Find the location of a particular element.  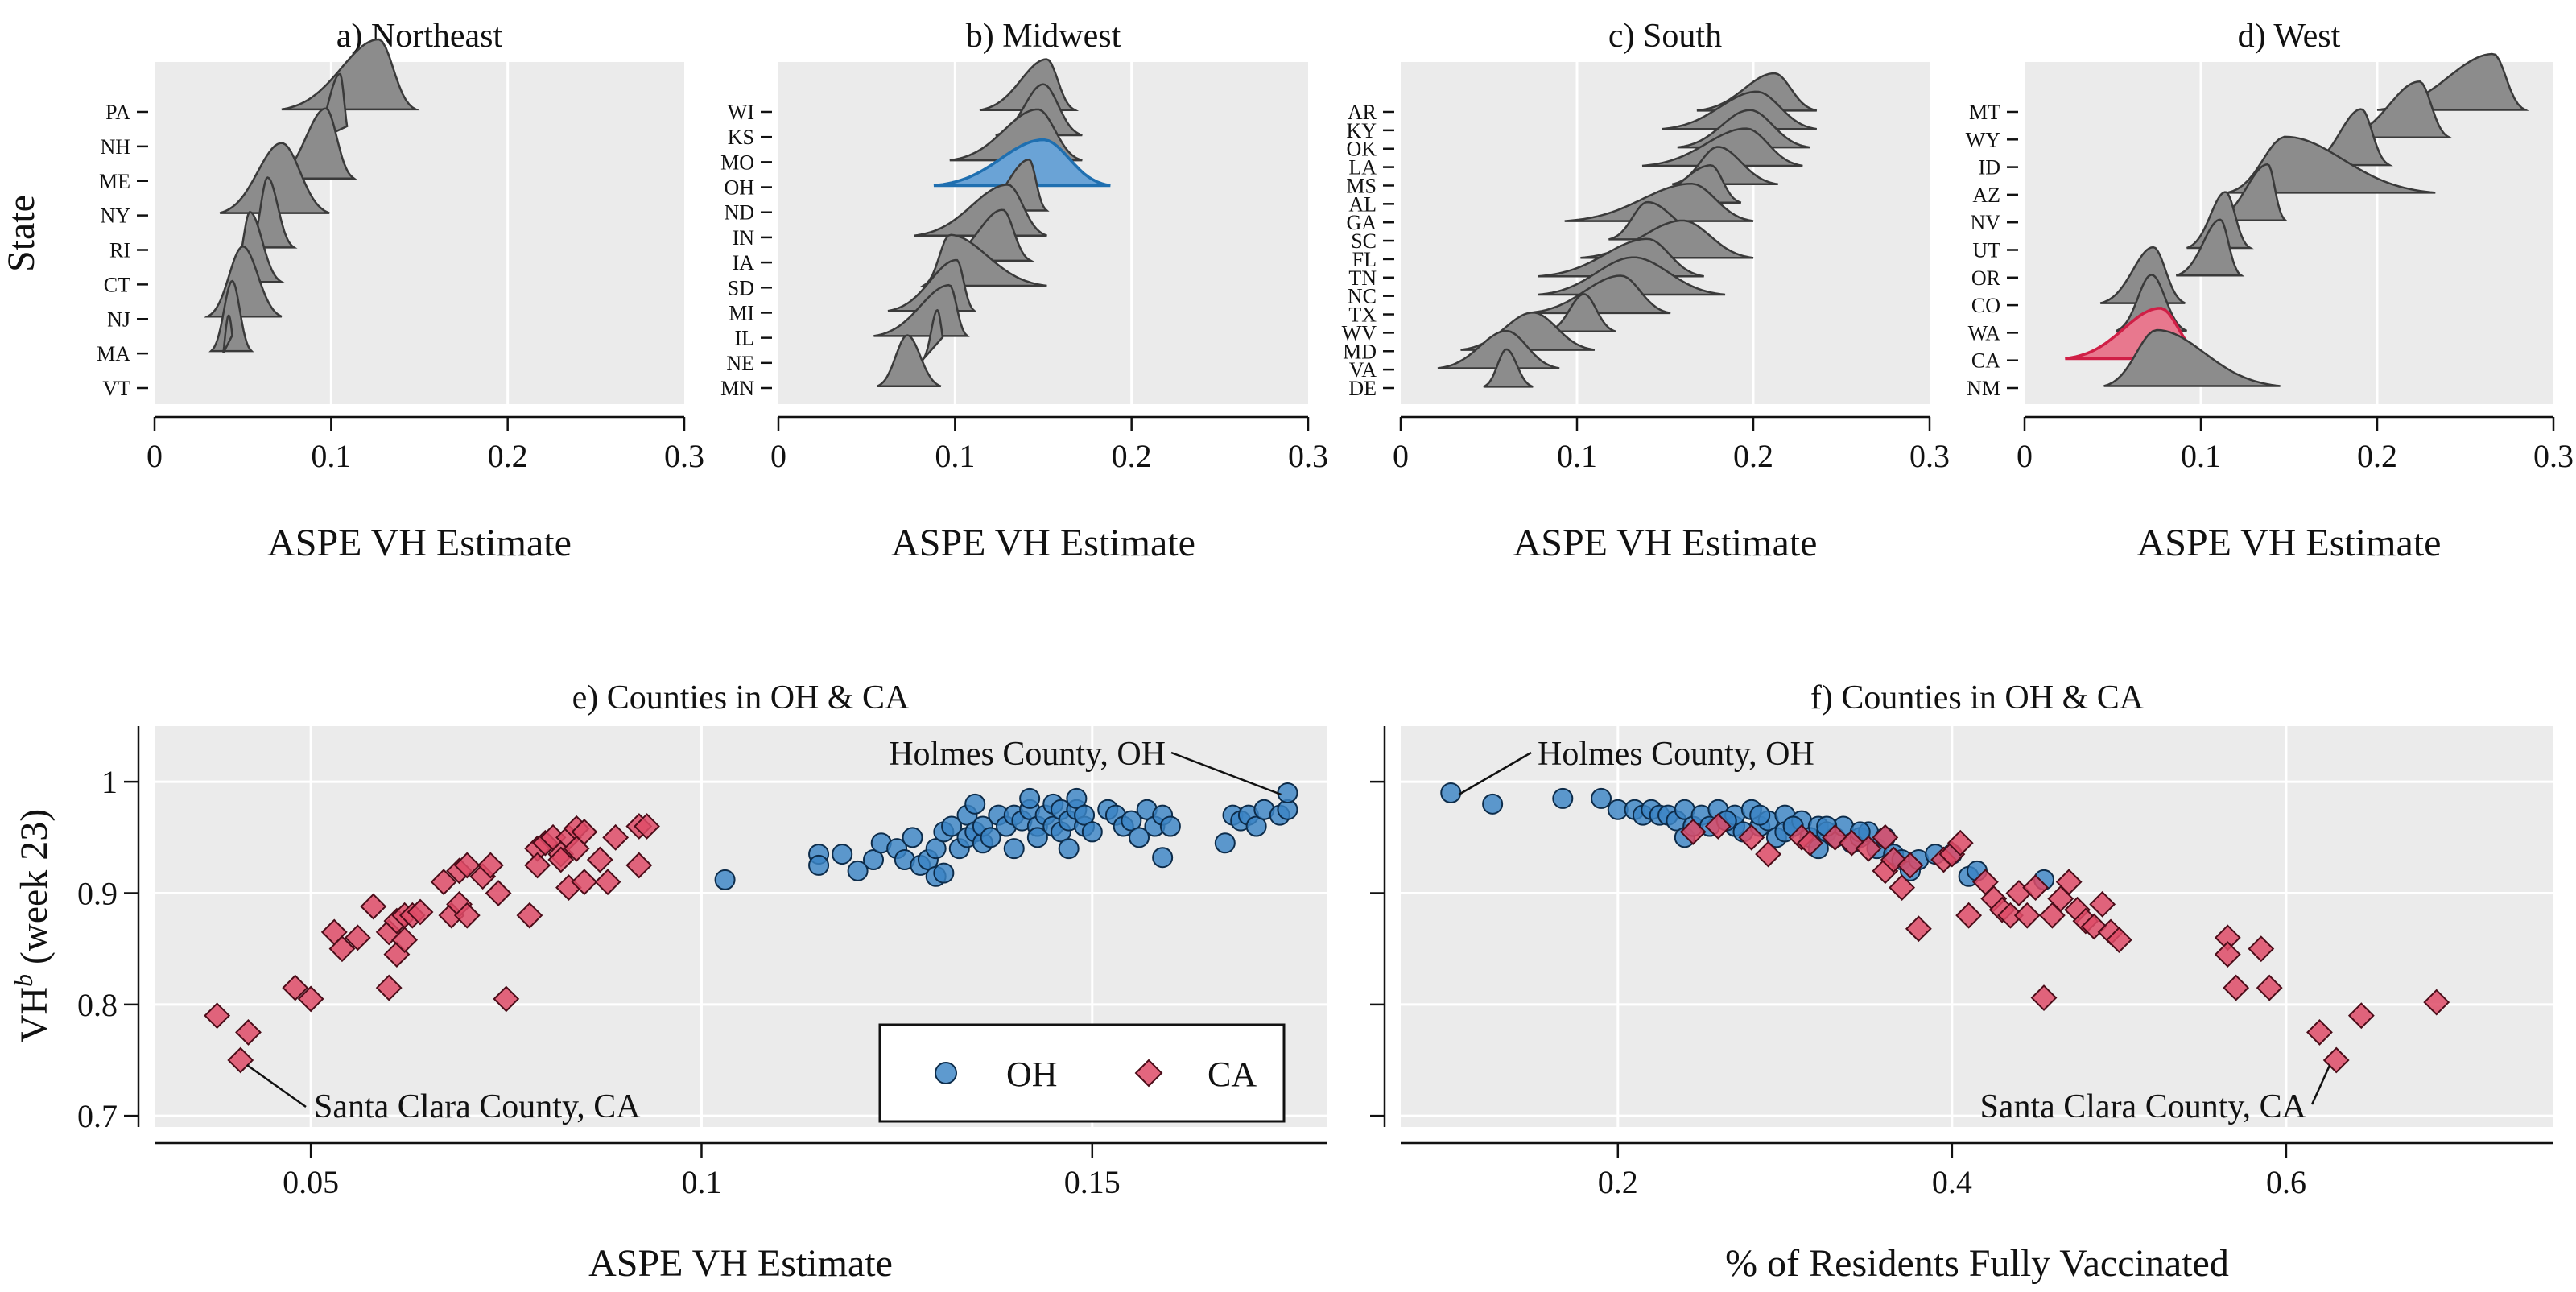

panel-a-x-tick-label: 0 is located at coordinates (155, 456).